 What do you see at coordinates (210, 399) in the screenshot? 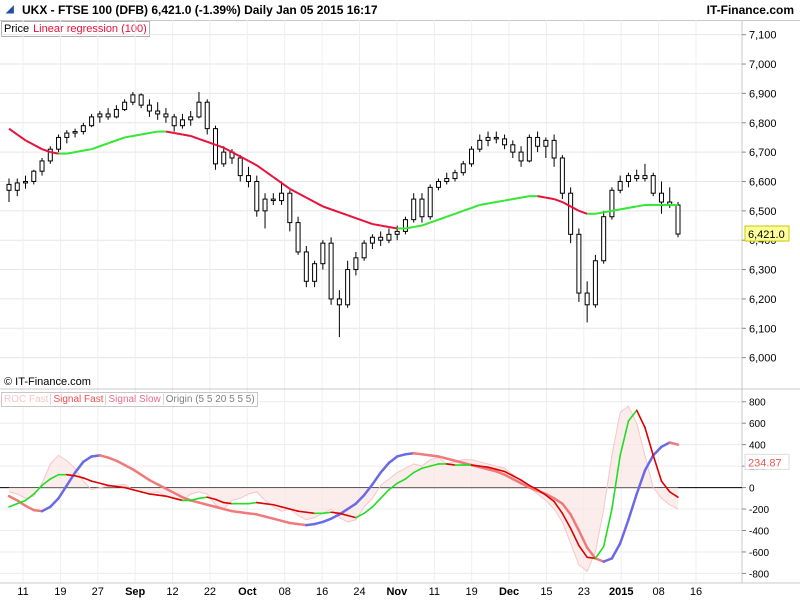
I see `legend-origin: Origin (5 5 20 5 5 5)` at bounding box center [210, 399].